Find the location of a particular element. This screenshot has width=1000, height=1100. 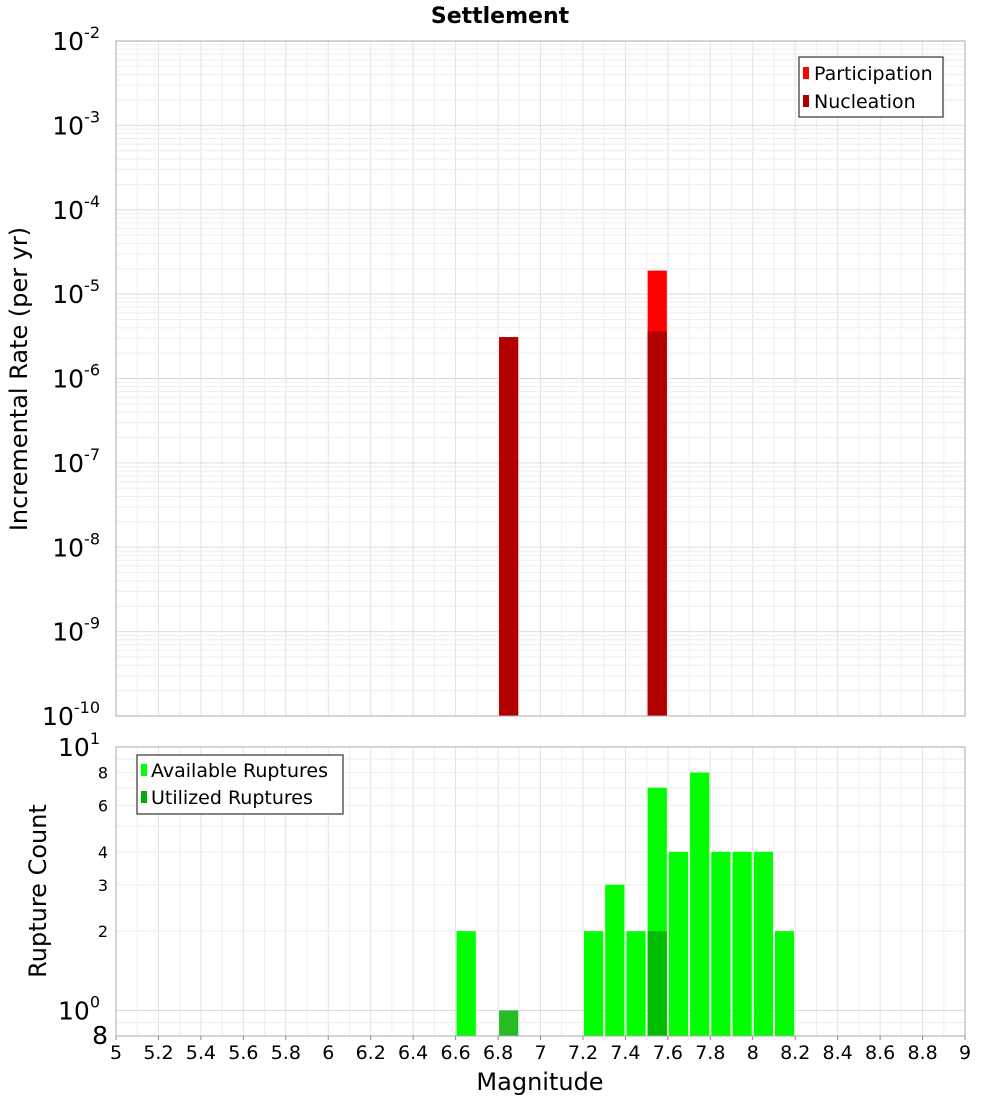

rupture-legend: Available Ruptures Utilized Ruptures is located at coordinates (240, 784).